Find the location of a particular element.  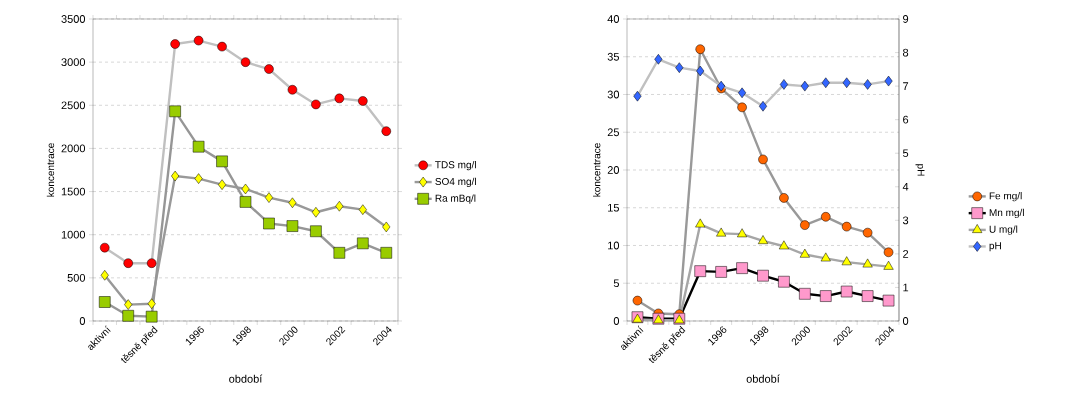

y2-tick-label: 7 is located at coordinates (906, 86).